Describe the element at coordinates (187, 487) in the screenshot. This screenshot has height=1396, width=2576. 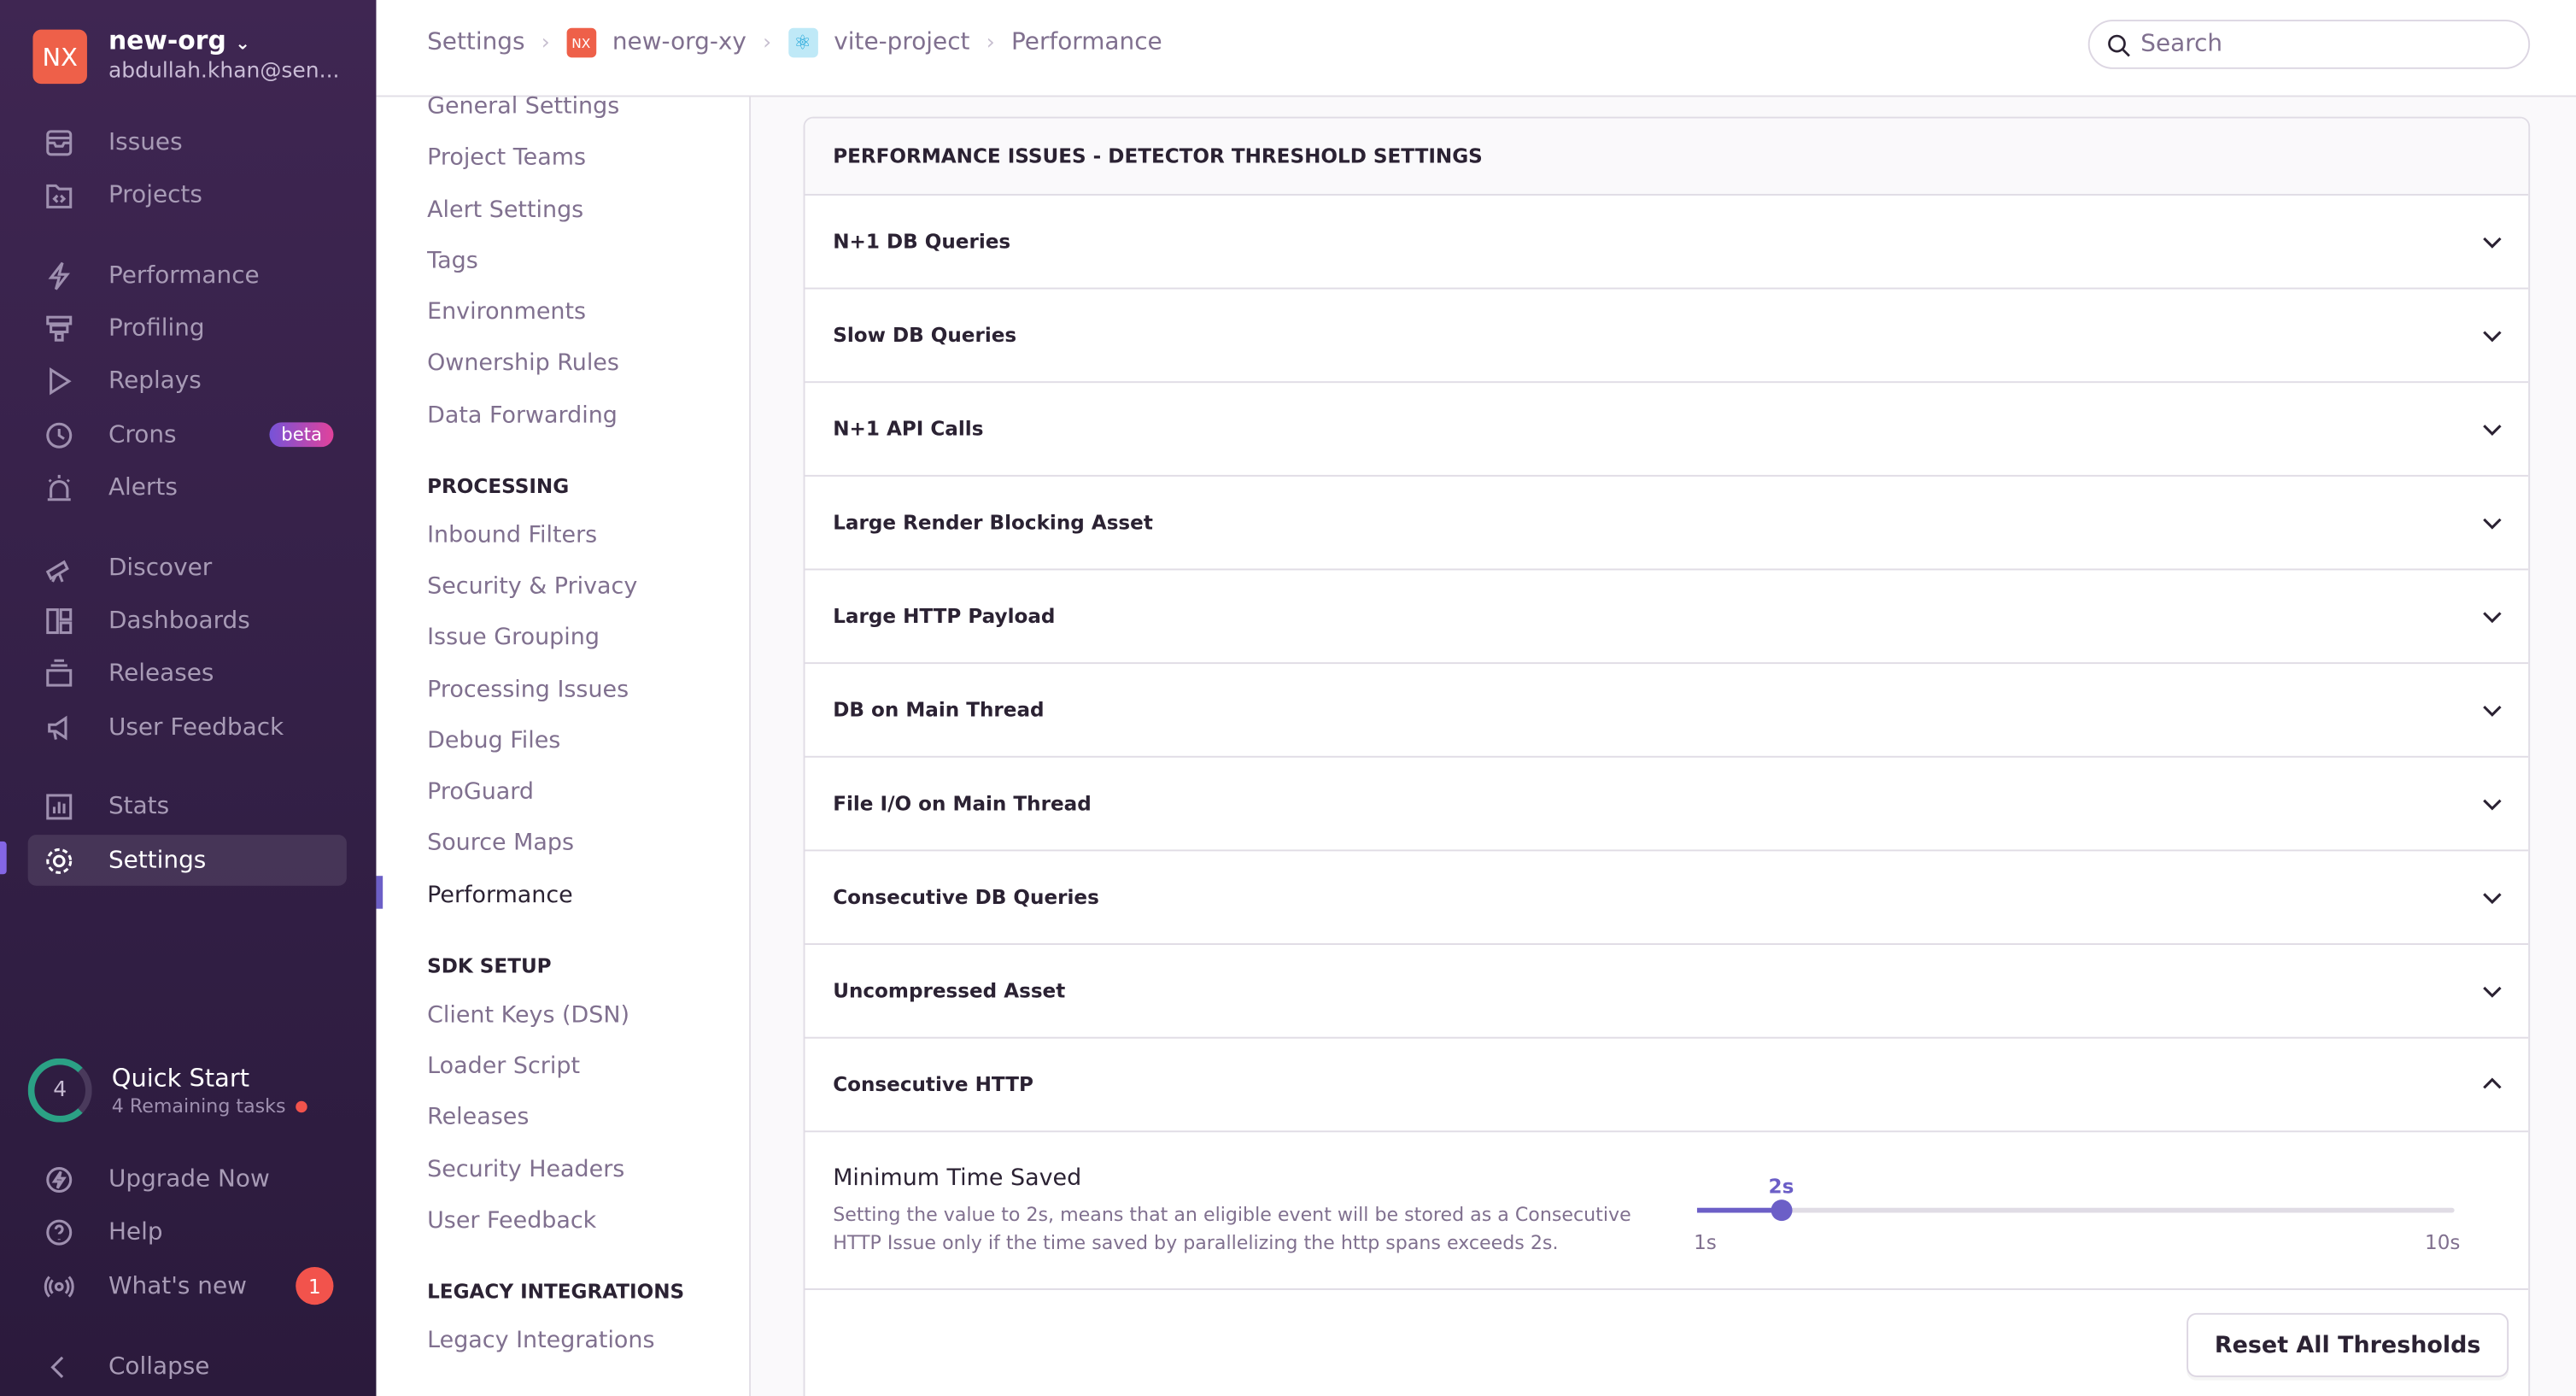
I see `sidebar-item-alerts: Alerts` at that location.